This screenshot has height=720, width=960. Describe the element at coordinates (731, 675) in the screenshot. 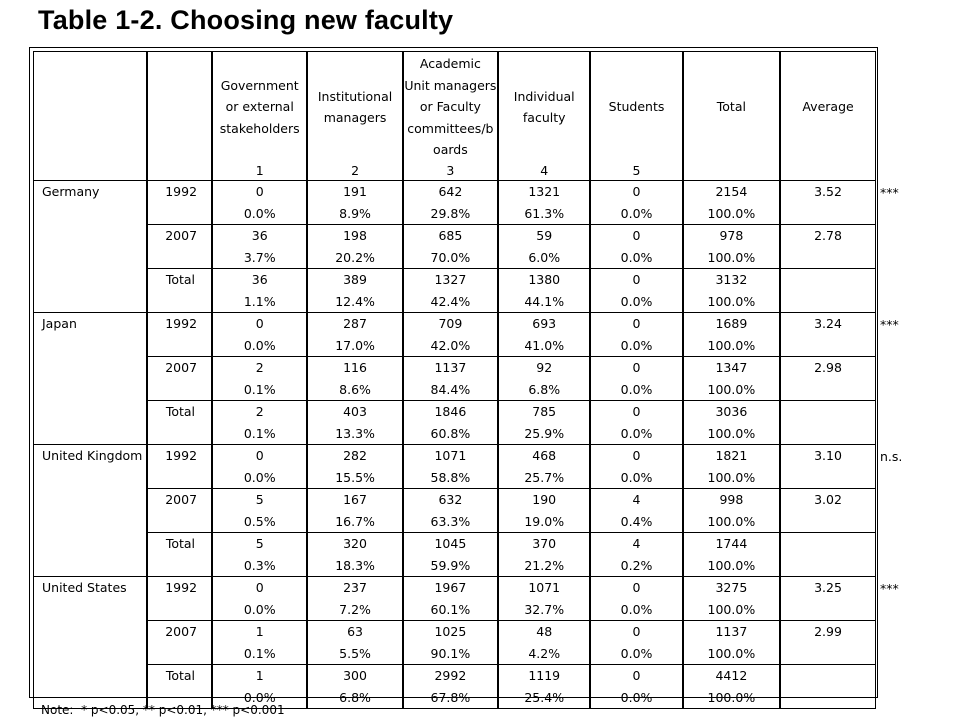

I see `count-cell: 4412` at that location.